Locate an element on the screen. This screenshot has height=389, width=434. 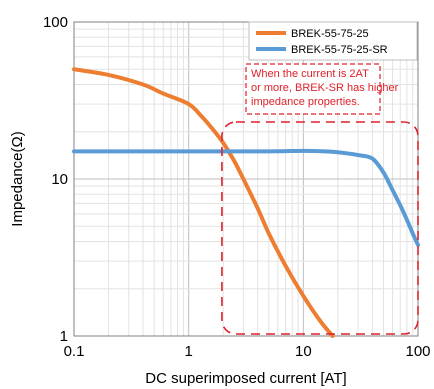
annotation-box is located at coordinates (313, 89).